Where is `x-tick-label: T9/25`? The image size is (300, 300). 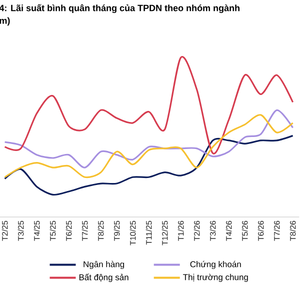 x-tick-label: T9/25 is located at coordinates (117, 230).